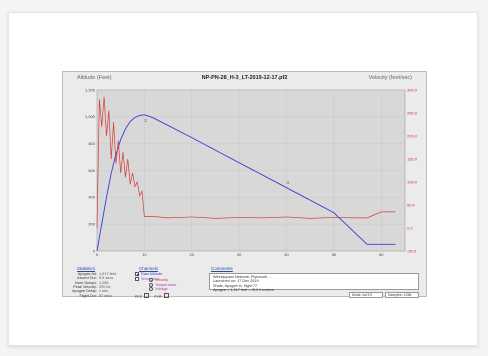 The height and width of the screenshot is (356, 488). What do you see at coordinates (94, 78) in the screenshot?
I see `left-axis-title: Altitude (Feet)` at bounding box center [94, 78].